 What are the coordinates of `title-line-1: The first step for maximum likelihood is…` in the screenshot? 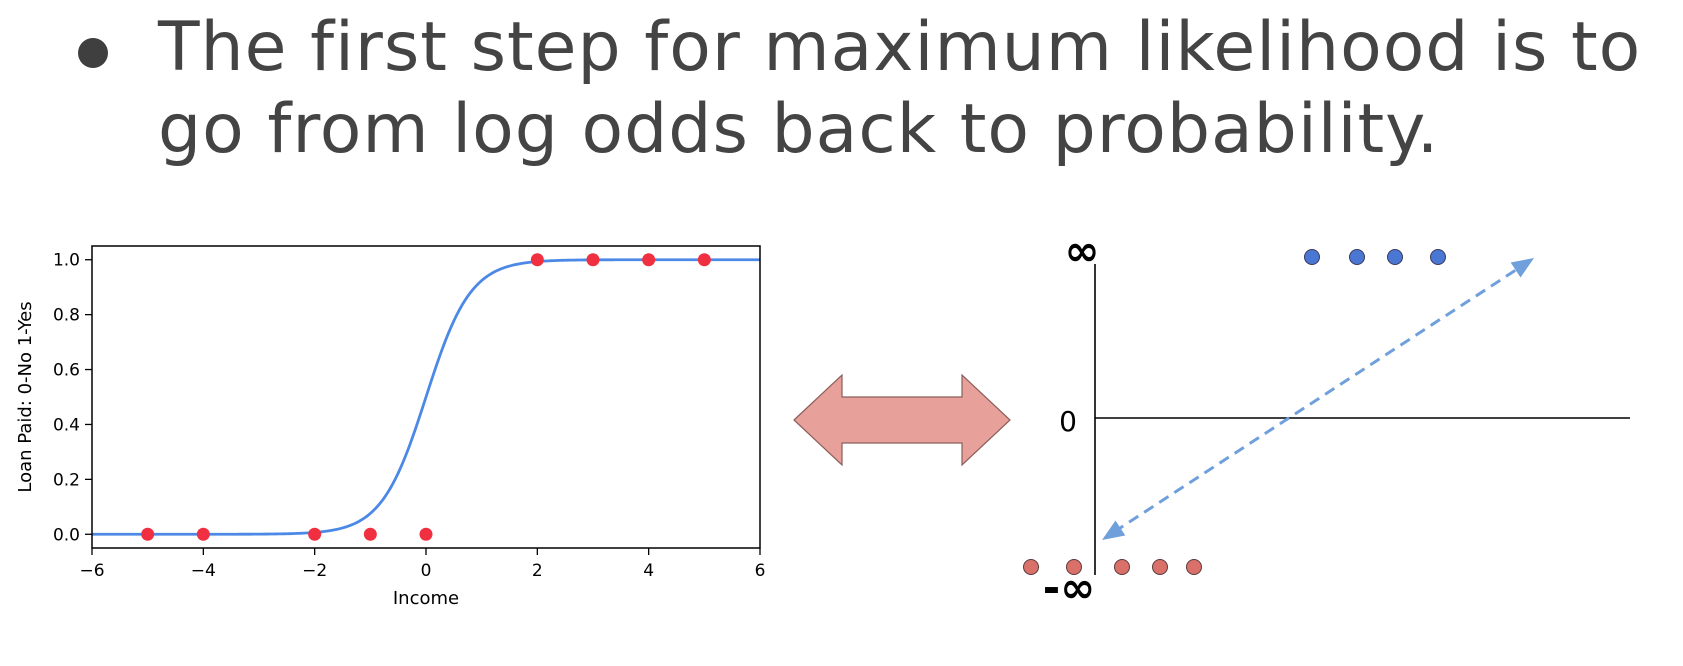 It's located at (900, 47).